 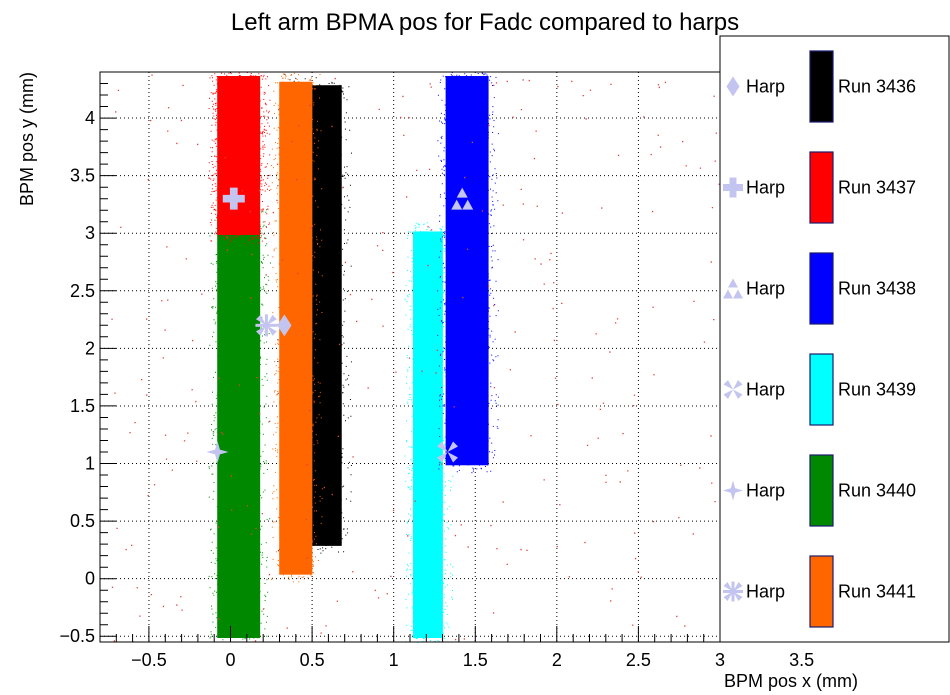 What do you see at coordinates (638, 660) in the screenshot?
I see `x-tick-label-6: 2.5` at bounding box center [638, 660].